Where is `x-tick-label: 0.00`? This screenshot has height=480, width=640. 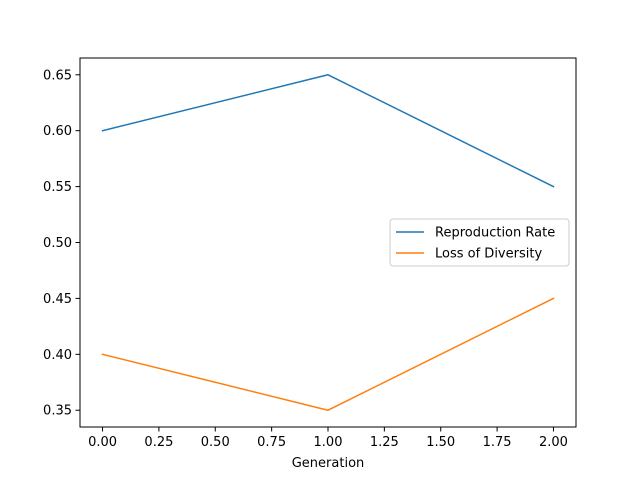
x-tick-label: 0.00 is located at coordinates (102, 442).